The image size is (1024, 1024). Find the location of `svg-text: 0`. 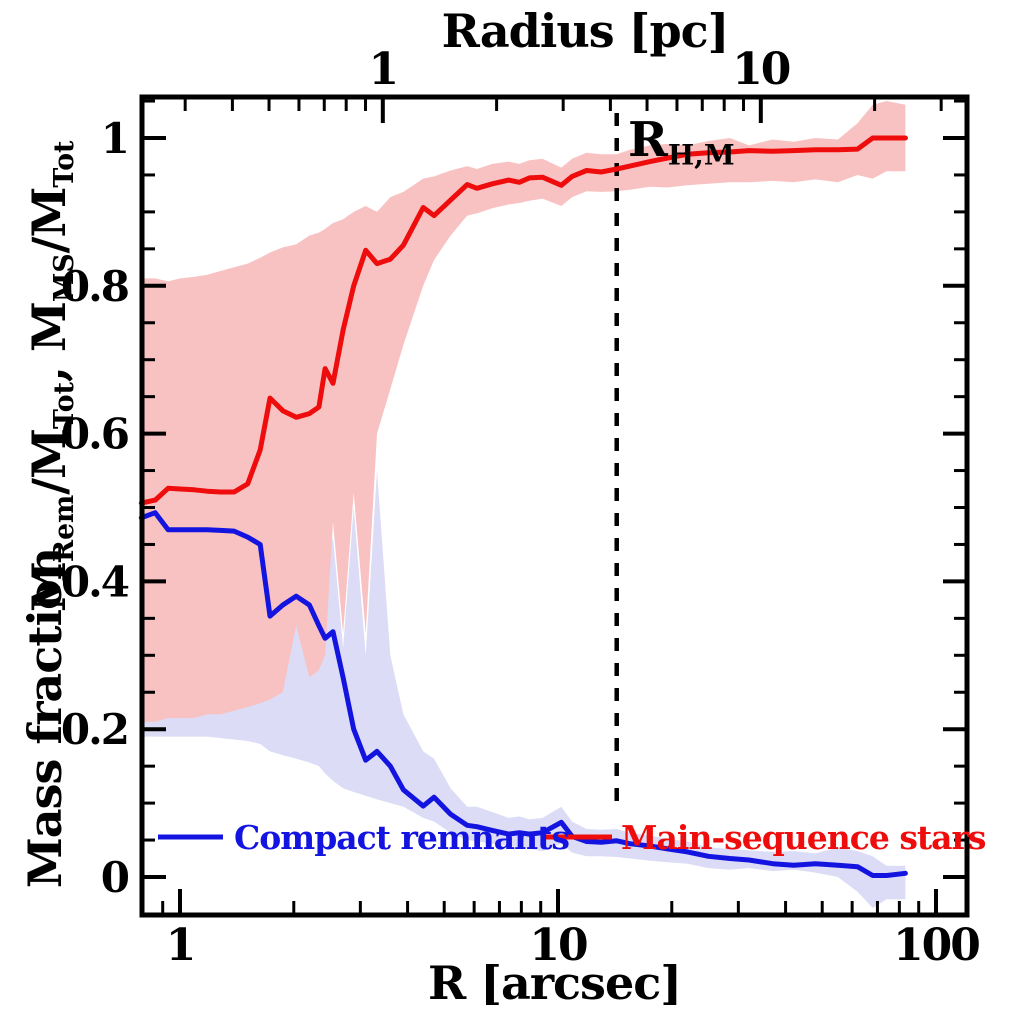

svg-text: 0 is located at coordinates (115, 877).